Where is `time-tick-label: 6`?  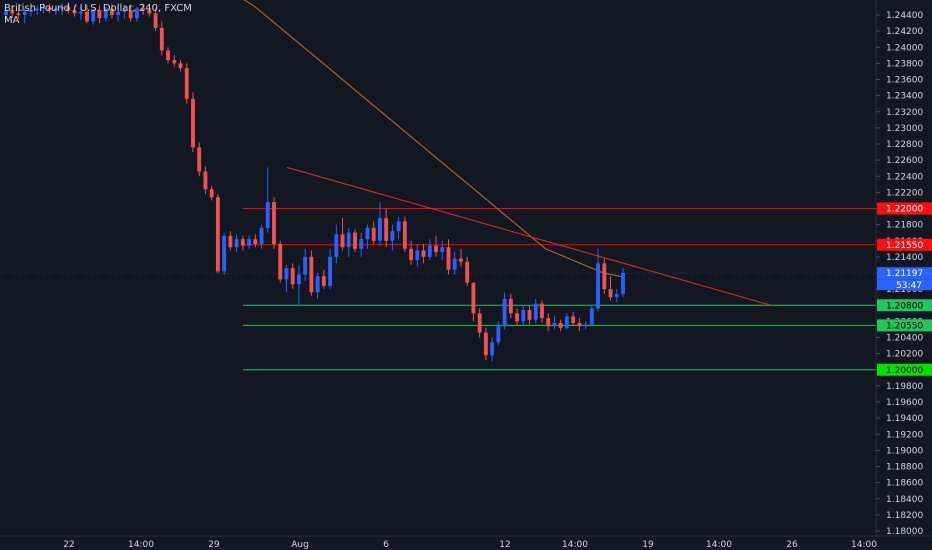 time-tick-label: 6 is located at coordinates (386, 545).